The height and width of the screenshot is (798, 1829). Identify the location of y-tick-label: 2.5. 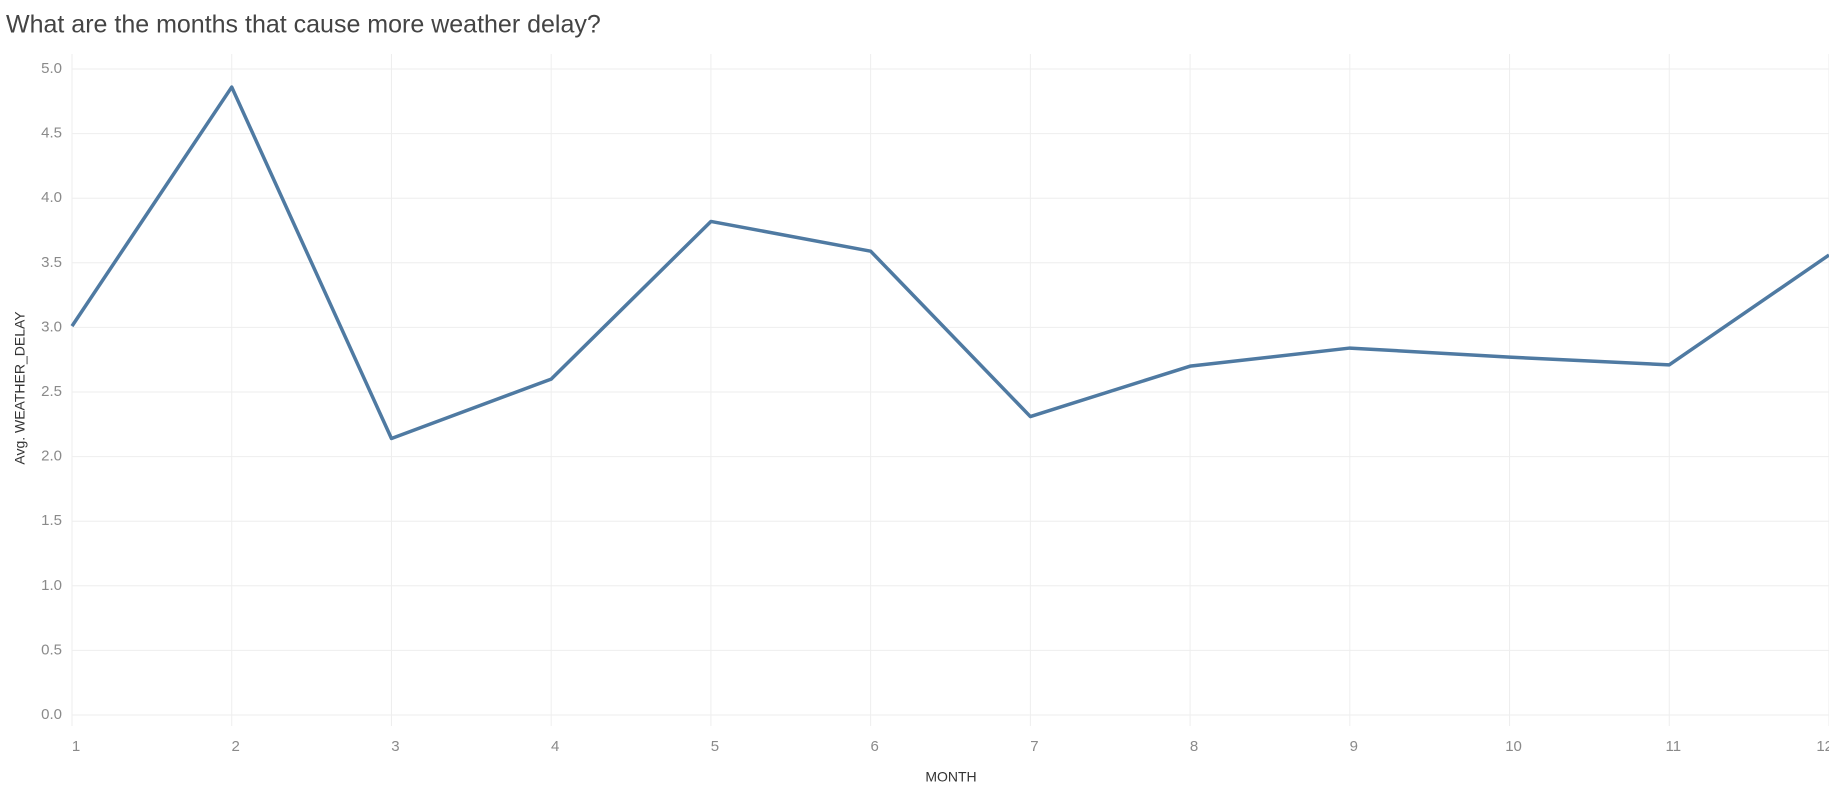
(51, 391).